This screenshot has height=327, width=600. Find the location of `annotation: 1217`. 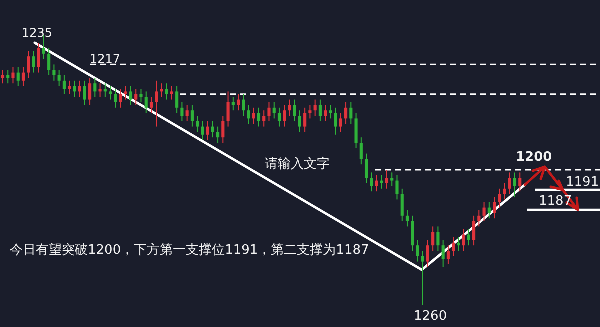

annotation: 1217 is located at coordinates (105, 59).